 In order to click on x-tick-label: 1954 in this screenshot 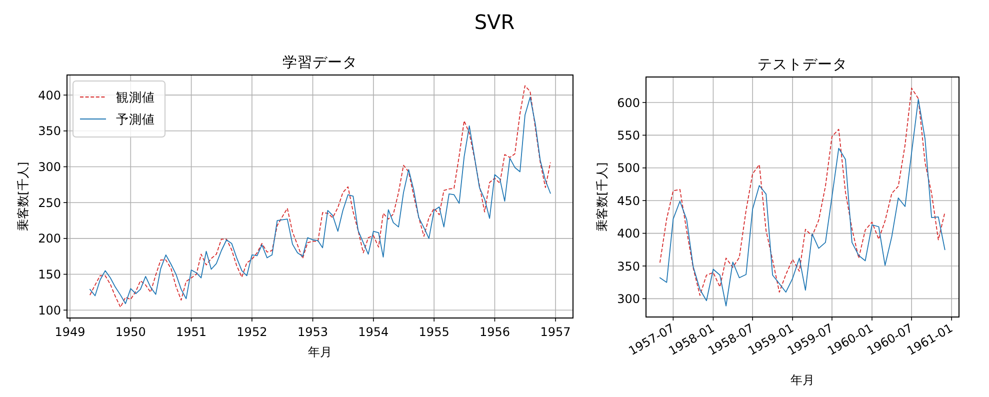, I will do `click(373, 332)`.